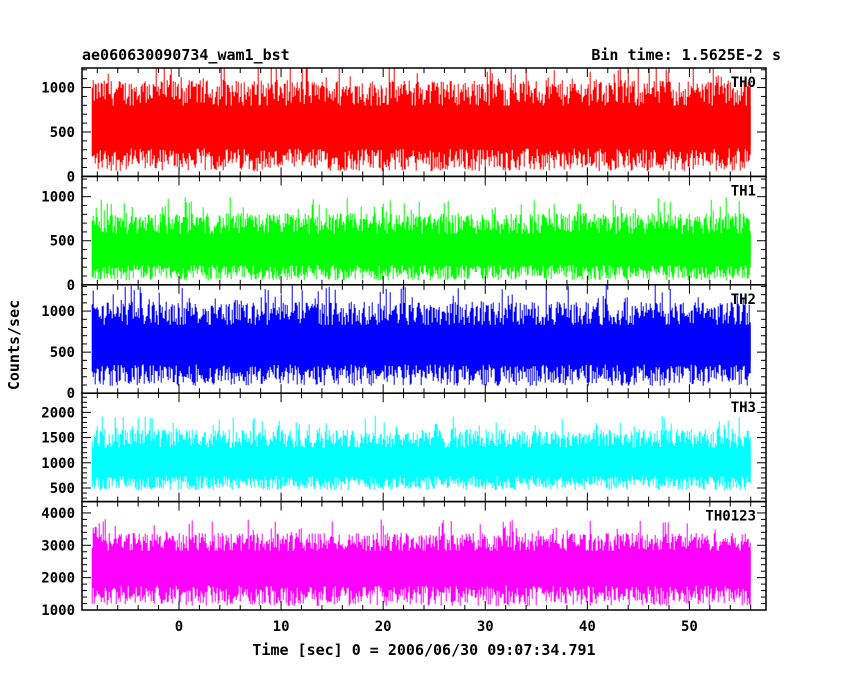 The height and width of the screenshot is (680, 850). I want to click on series-label-th0123: TH0123, so click(730, 517).